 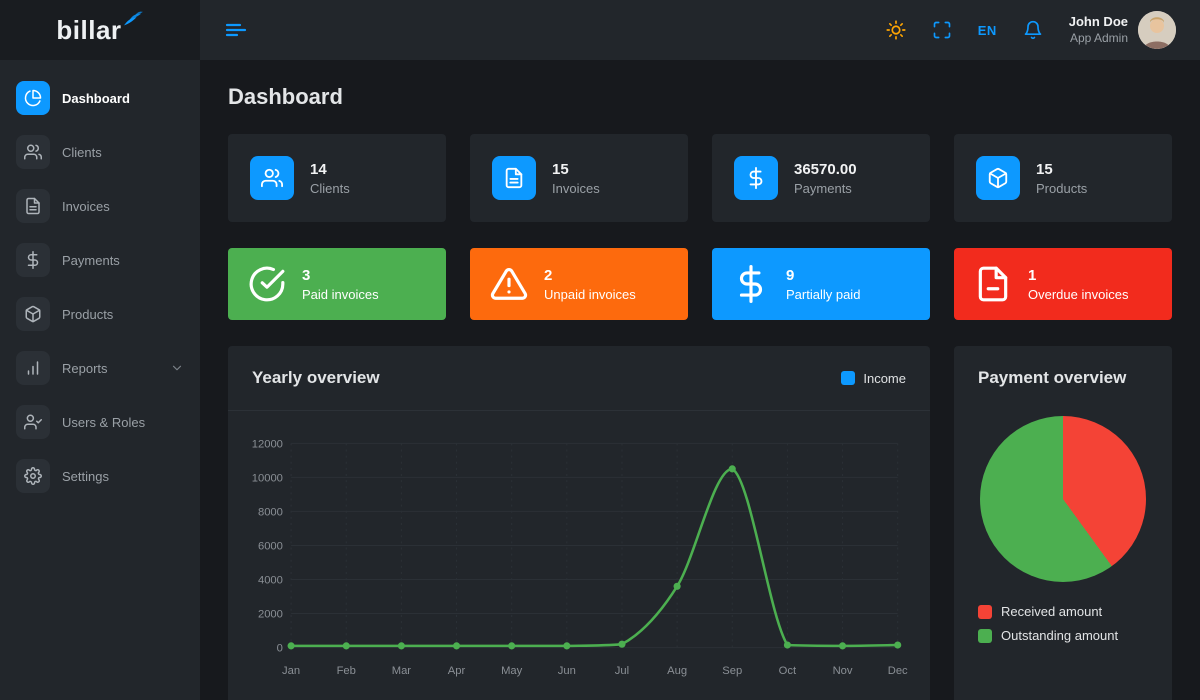 What do you see at coordinates (1052, 611) in the screenshot?
I see `received-label: Received amount` at bounding box center [1052, 611].